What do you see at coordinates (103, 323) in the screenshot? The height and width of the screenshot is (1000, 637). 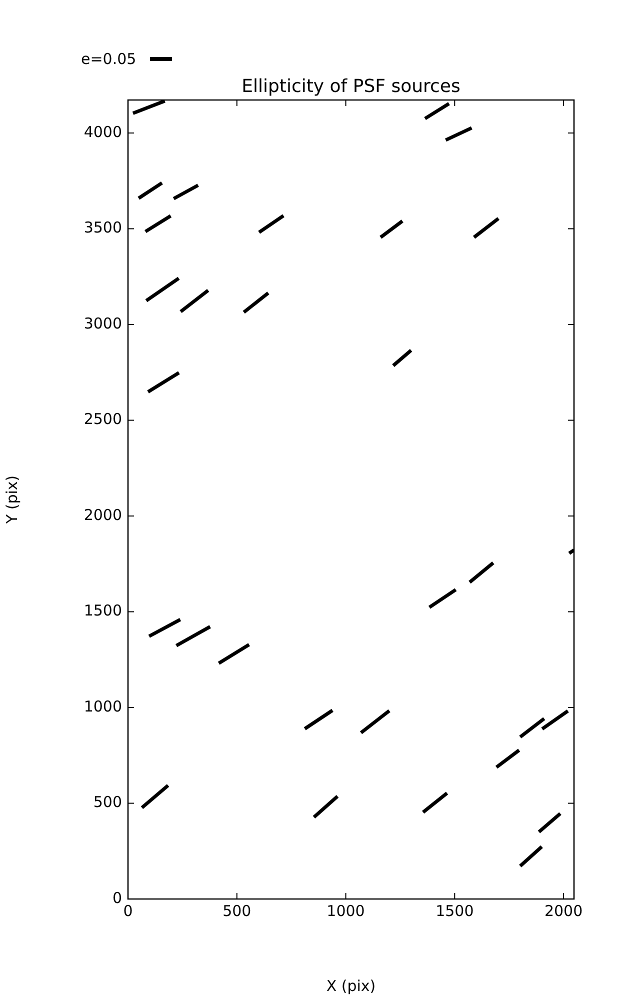 I see `y-tick-label: 3000` at bounding box center [103, 323].